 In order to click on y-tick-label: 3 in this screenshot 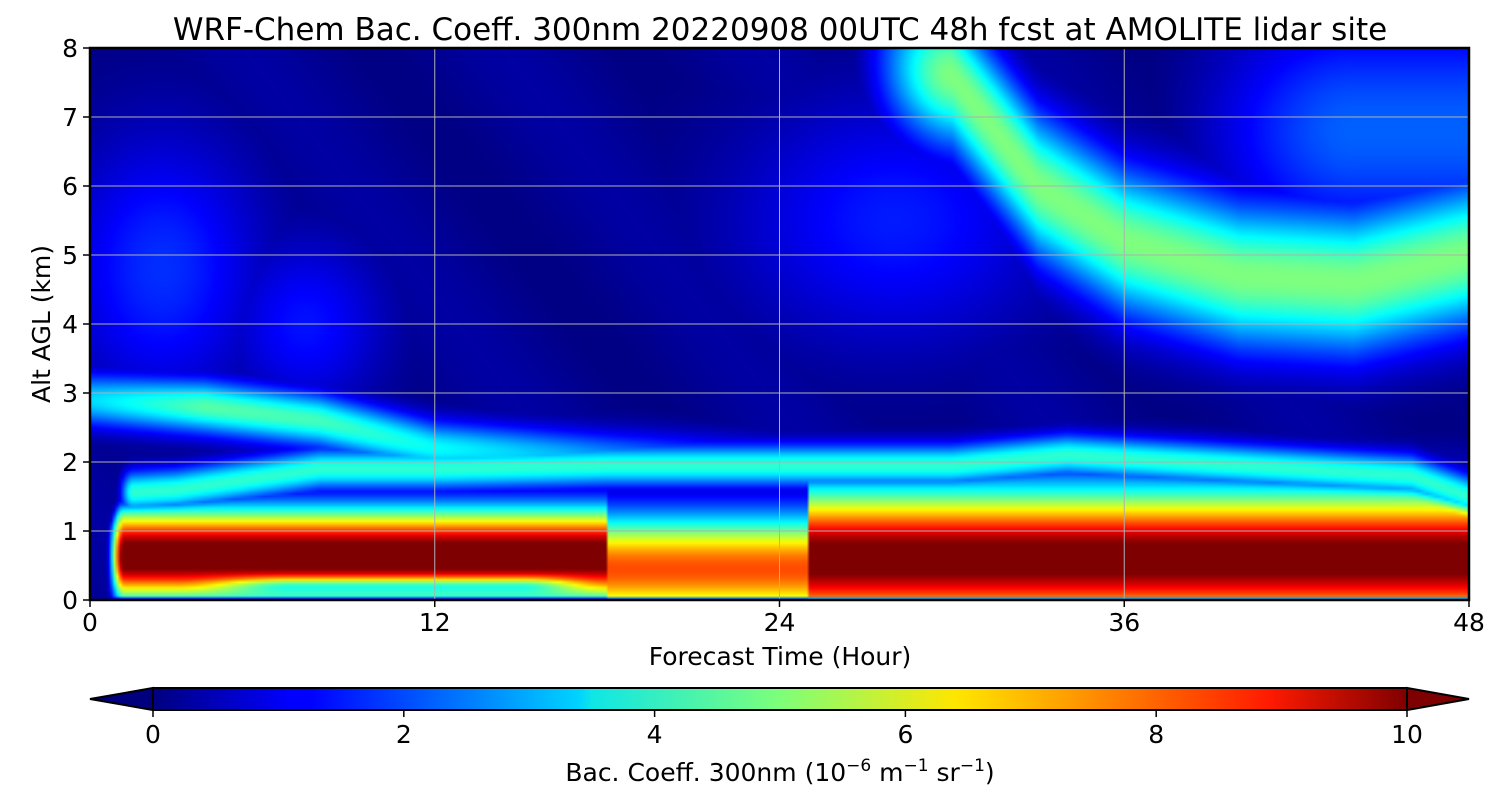, I will do `click(70, 393)`.